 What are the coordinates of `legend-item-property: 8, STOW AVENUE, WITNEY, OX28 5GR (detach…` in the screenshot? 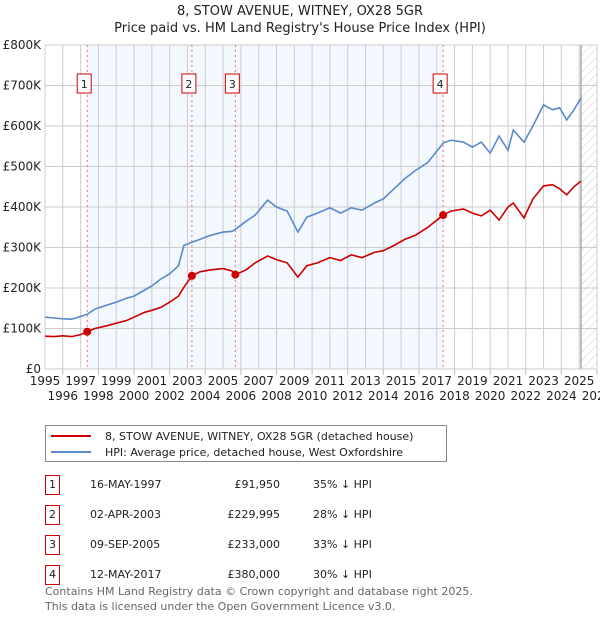 It's located at (232, 436).